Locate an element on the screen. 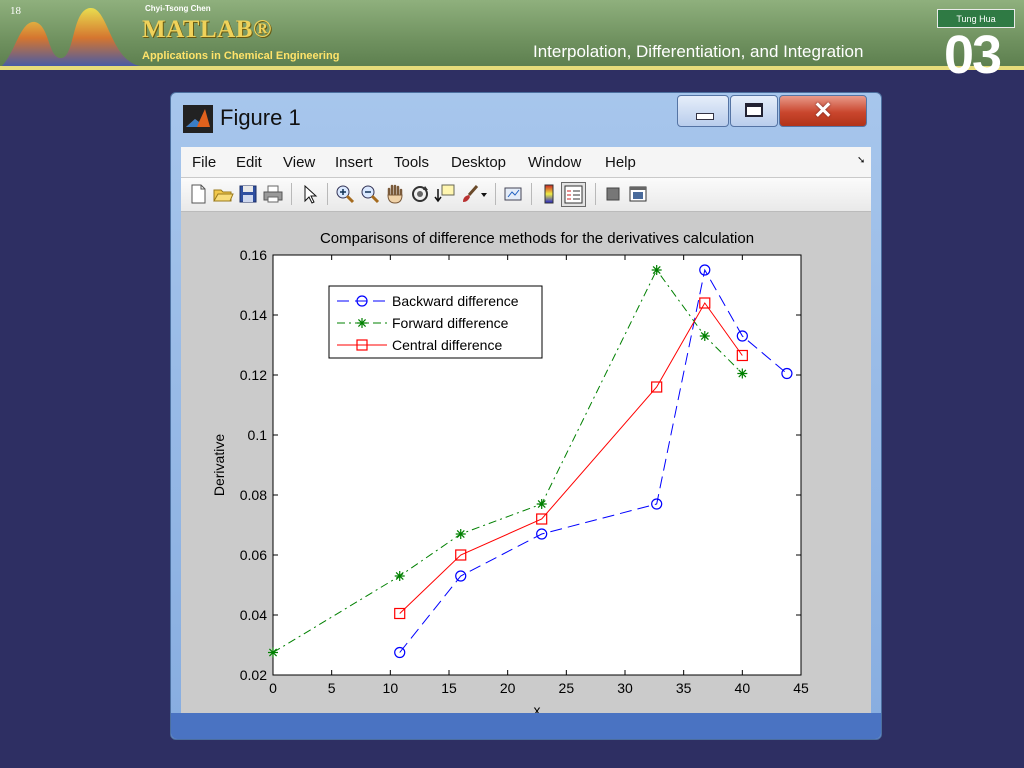  y-tick-label: 0.06 is located at coordinates (253, 555).